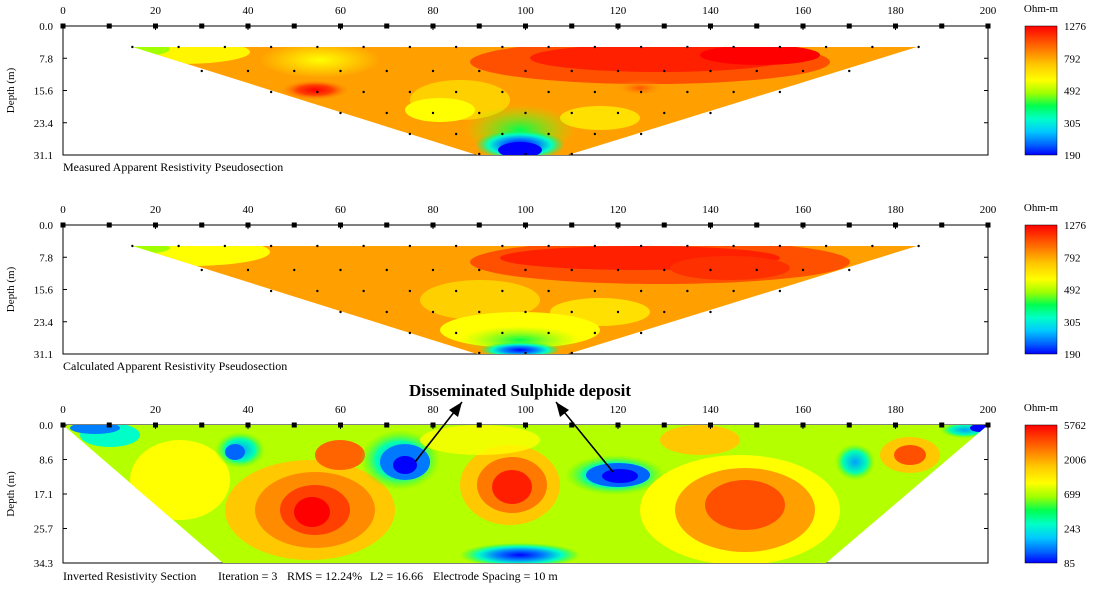 This screenshot has height=594, width=1098. I want to click on inversion-info: Electrode Spacing = 10 m, so click(495, 576).